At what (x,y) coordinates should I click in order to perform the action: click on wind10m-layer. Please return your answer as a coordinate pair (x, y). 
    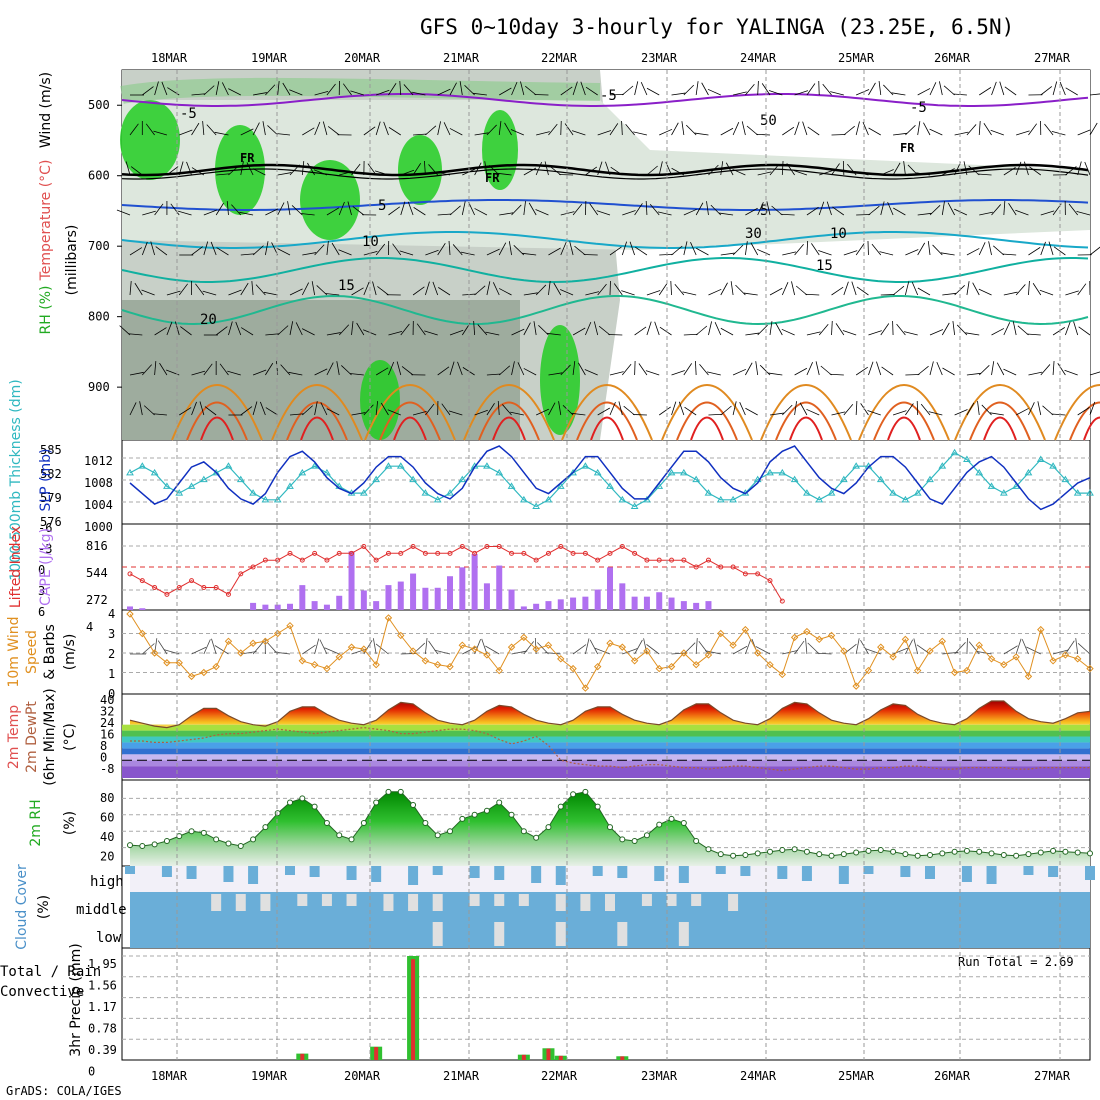
    Looking at the image, I should click on (608, 651).